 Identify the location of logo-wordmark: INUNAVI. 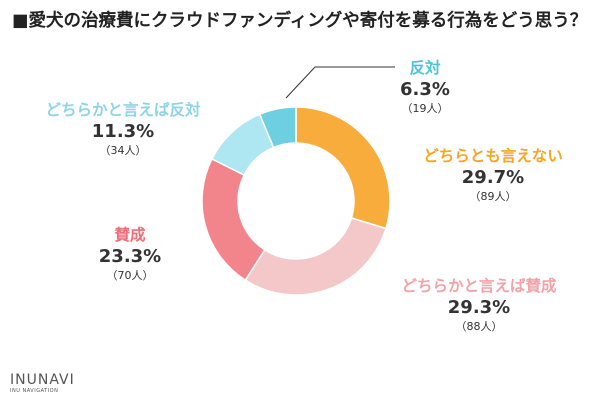
(42, 380).